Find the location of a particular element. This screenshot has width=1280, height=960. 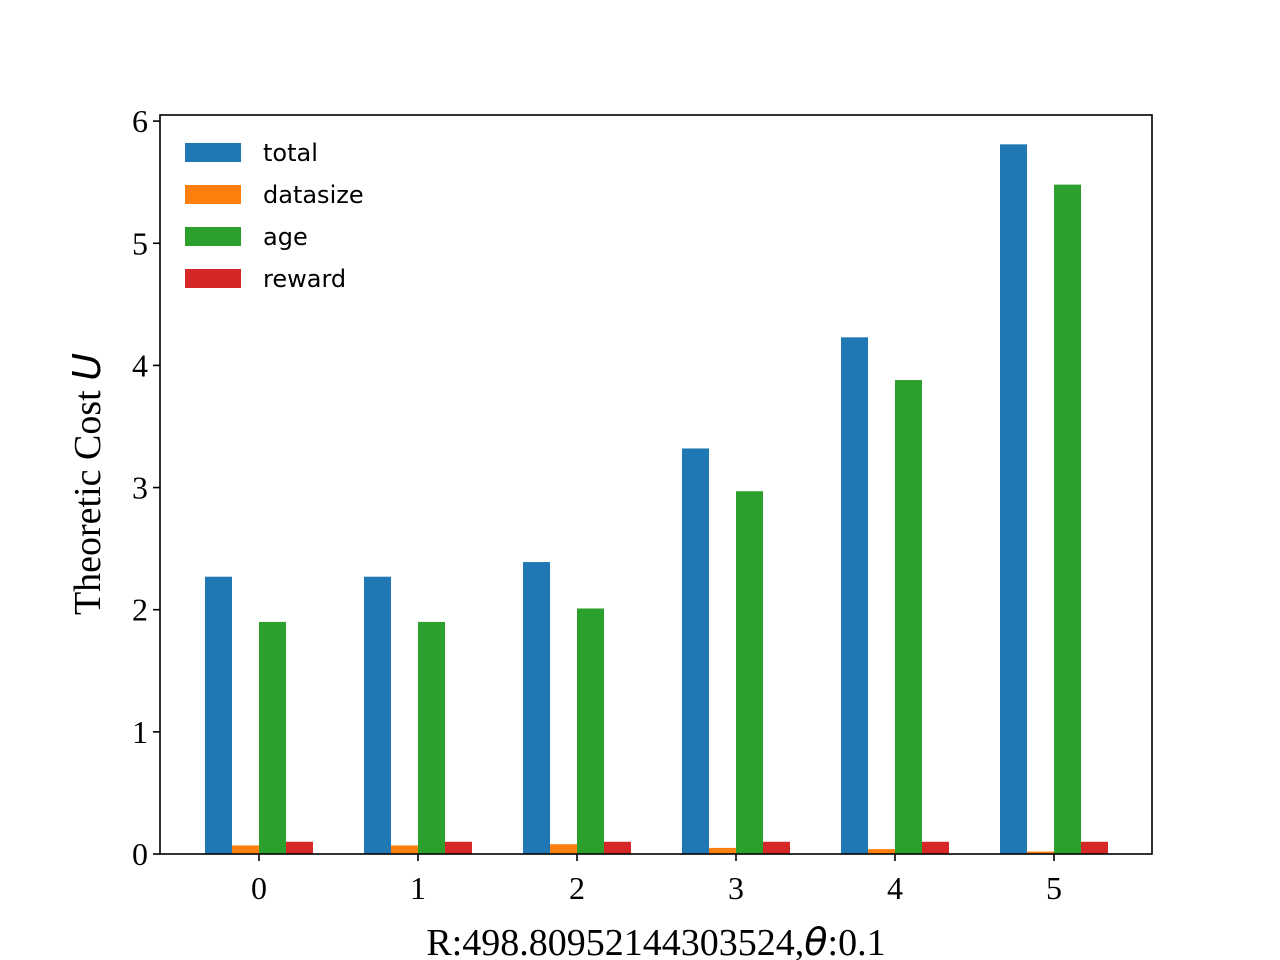

y-tick-label-1: 1 is located at coordinates (140, 732).